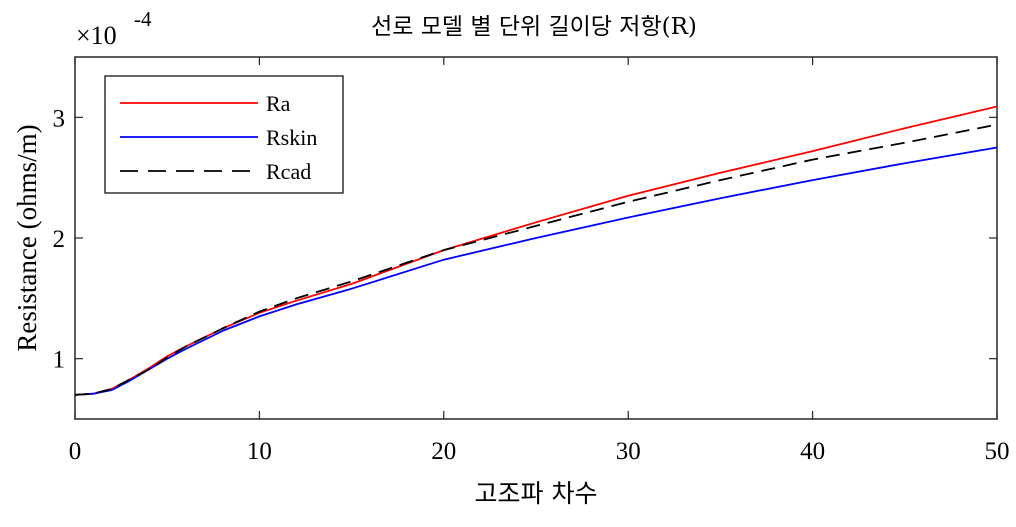 This screenshot has width=1016, height=527. What do you see at coordinates (75, 451) in the screenshot?
I see `x-tick-label: 0` at bounding box center [75, 451].